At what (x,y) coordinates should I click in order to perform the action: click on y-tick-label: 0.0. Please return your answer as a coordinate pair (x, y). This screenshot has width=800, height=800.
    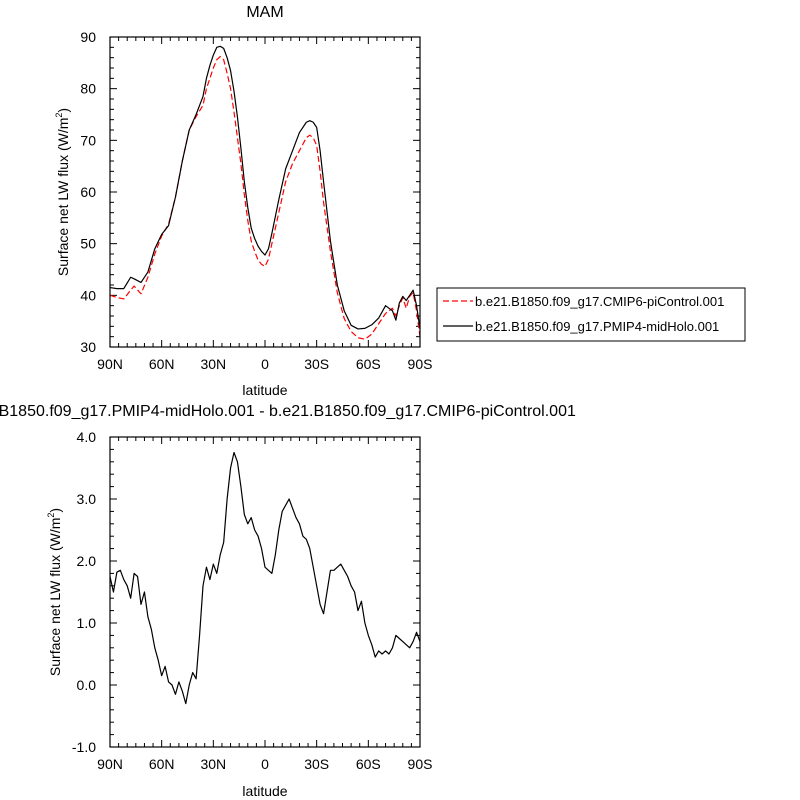
    Looking at the image, I should click on (87, 685).